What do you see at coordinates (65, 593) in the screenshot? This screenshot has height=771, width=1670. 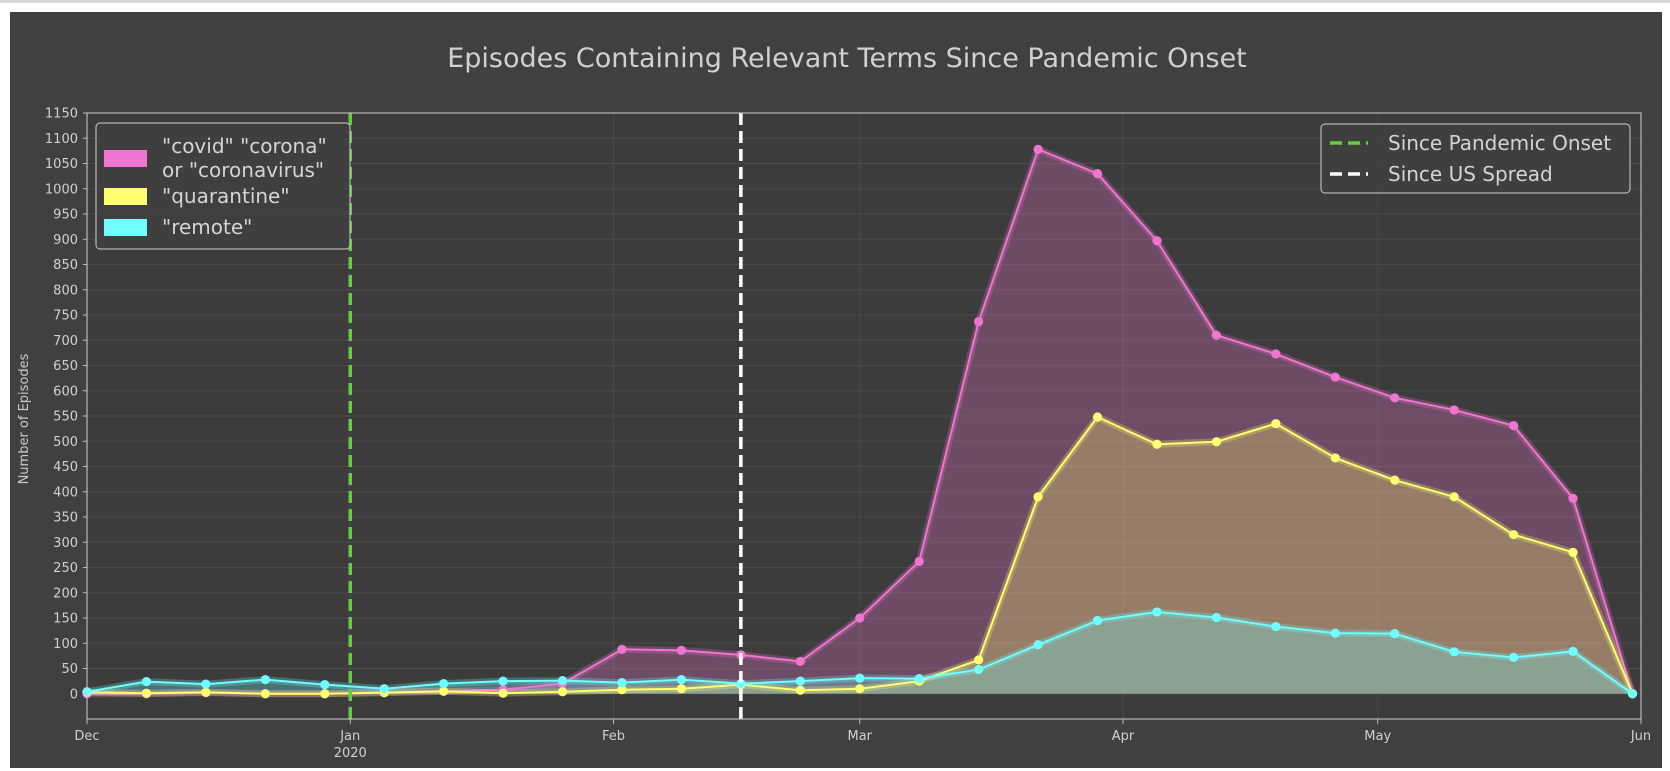 I see `y-tick-label: 200` at bounding box center [65, 593].